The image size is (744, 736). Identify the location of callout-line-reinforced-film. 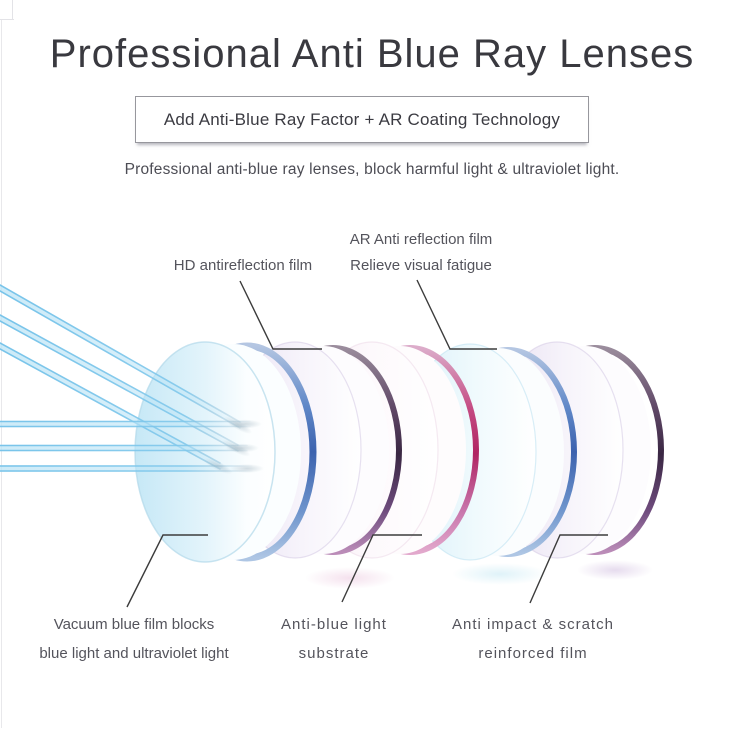
(568, 569).